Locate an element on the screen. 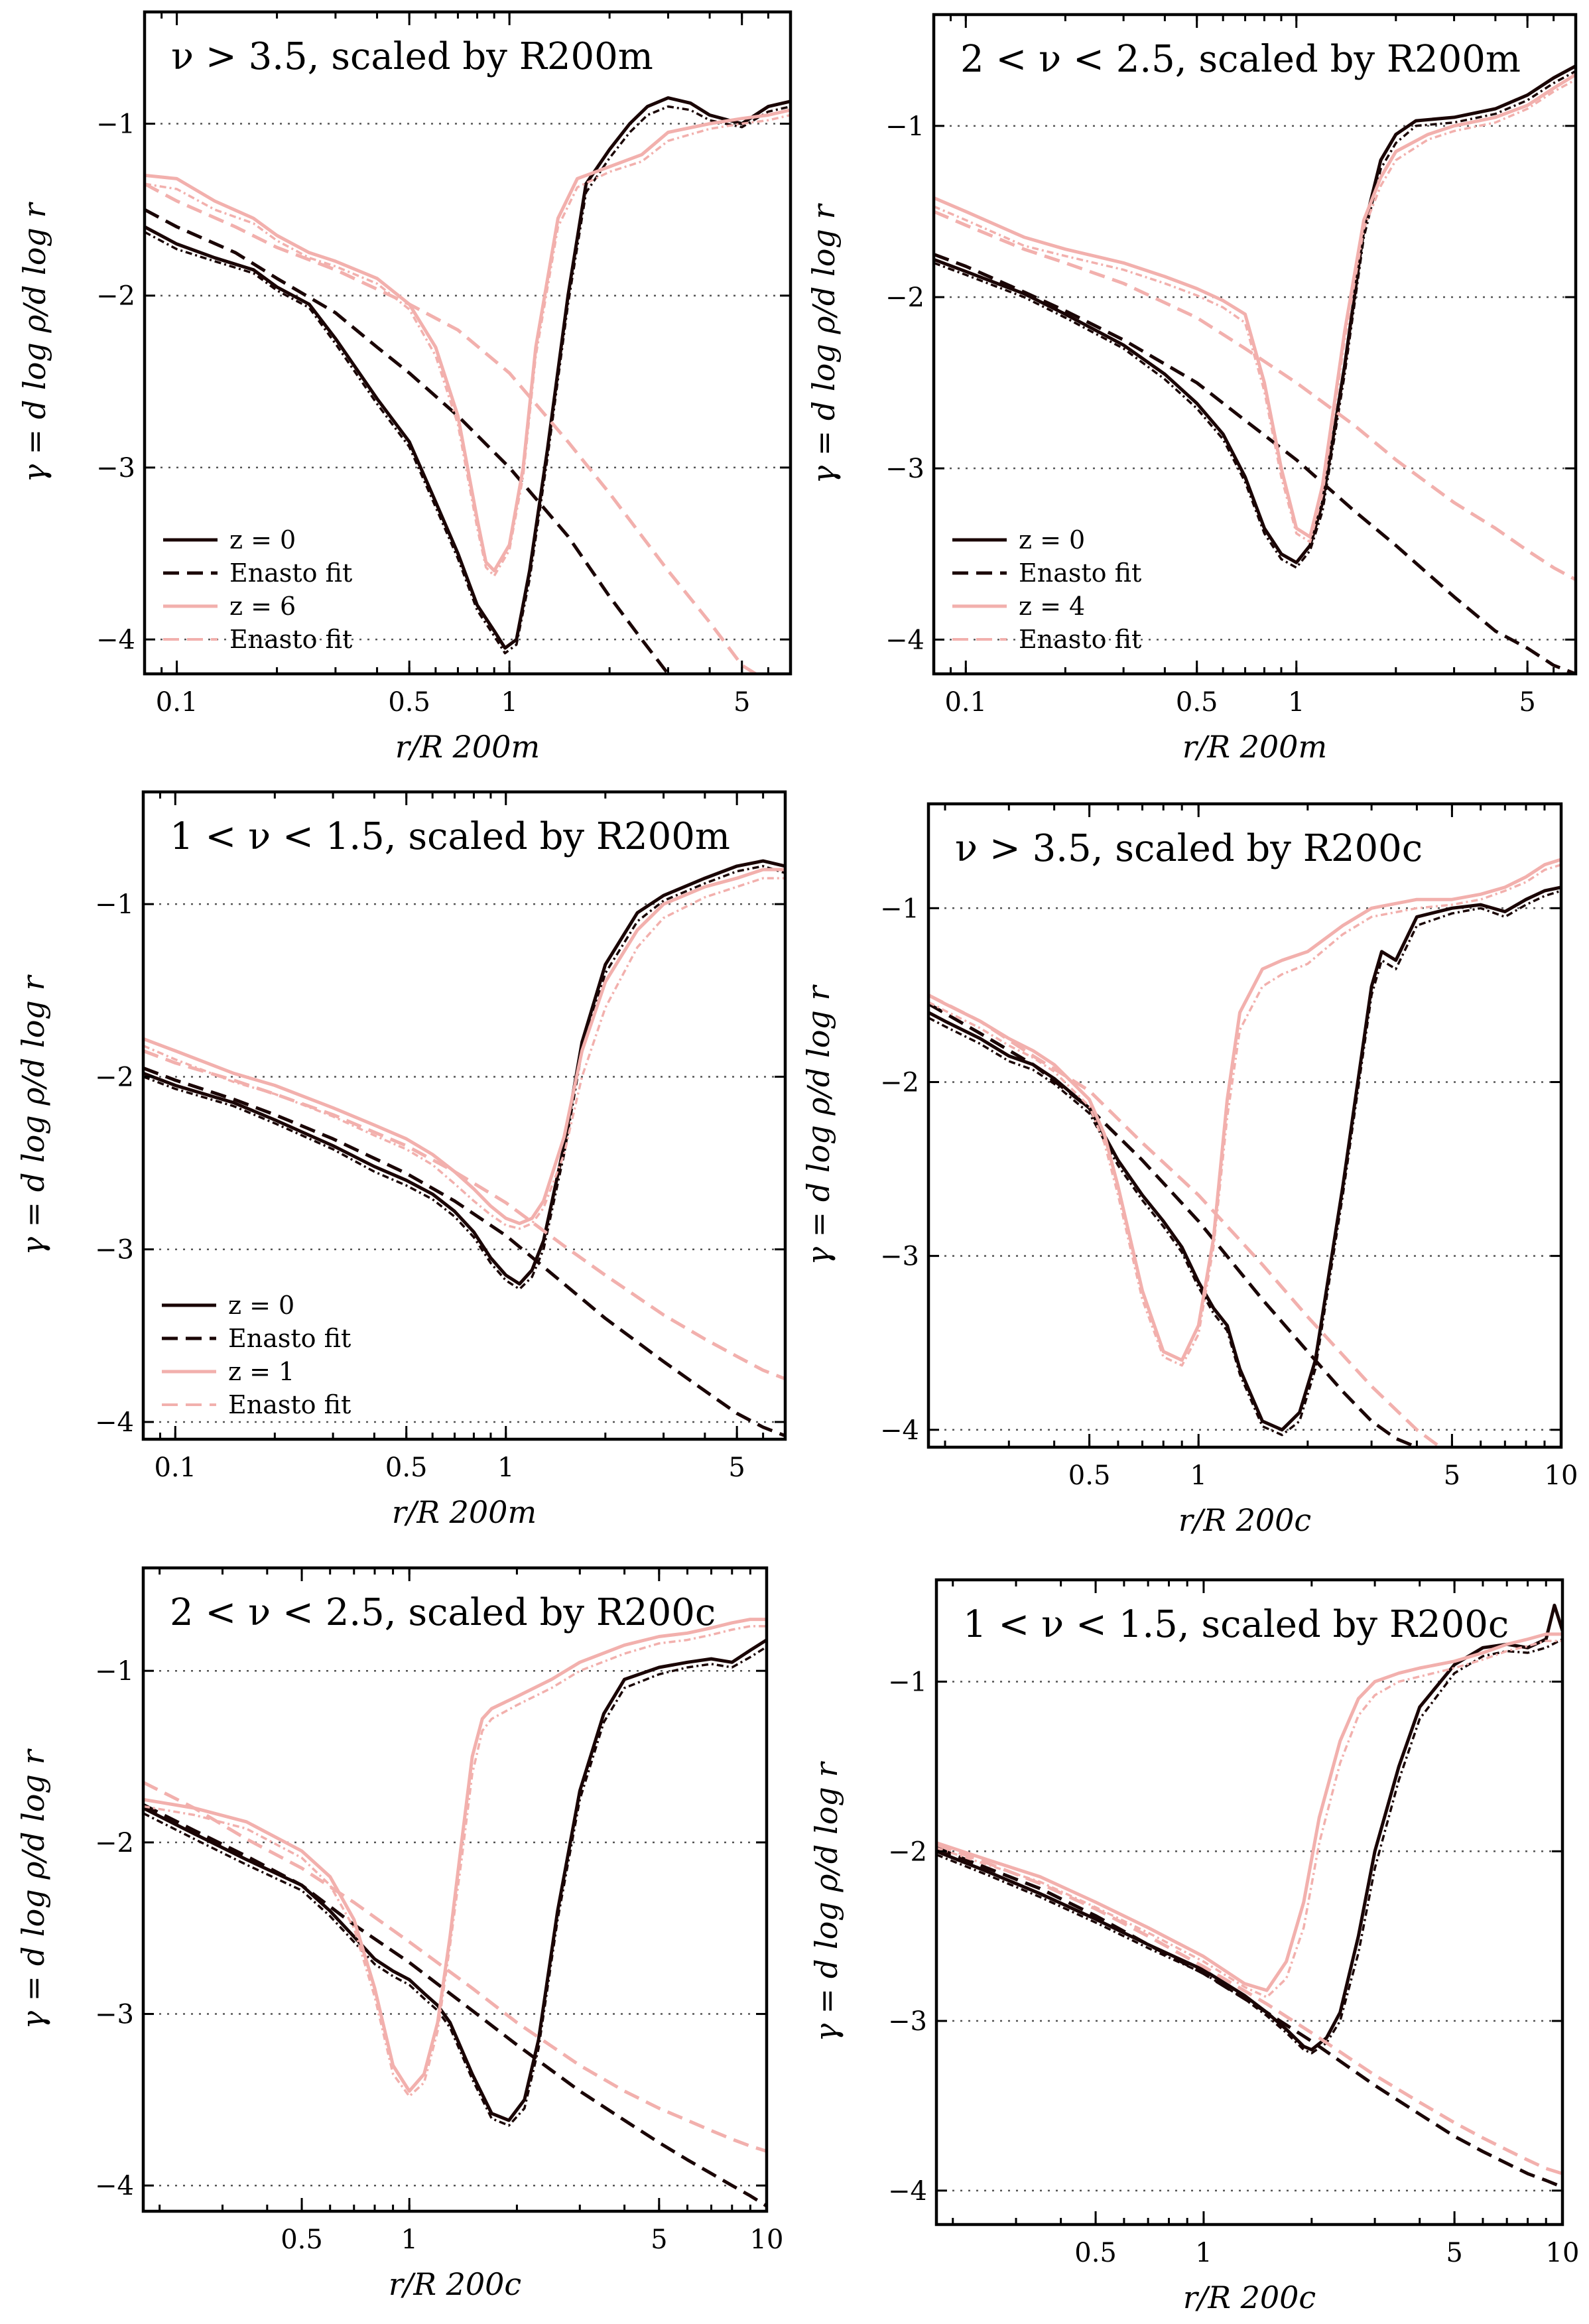  x-axis-label: r/R 200m is located at coordinates (464, 1512).